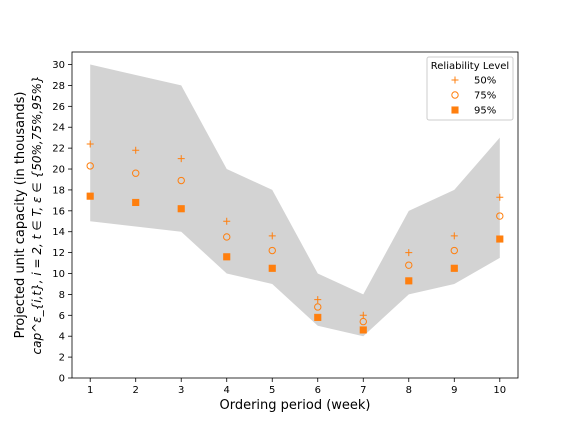 This screenshot has width=576, height=432. Describe the element at coordinates (470, 66) in the screenshot. I see `legend-title: Reliability Level` at that location.